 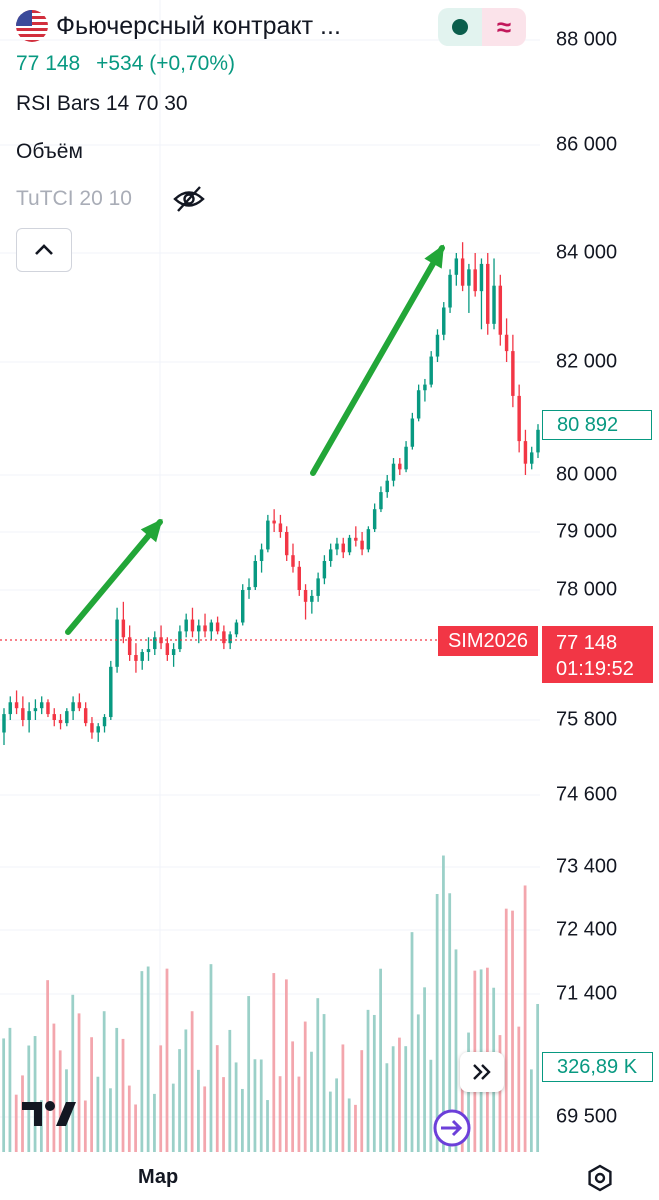 I want to click on price-axis-label: 86 000, so click(x=587, y=144).